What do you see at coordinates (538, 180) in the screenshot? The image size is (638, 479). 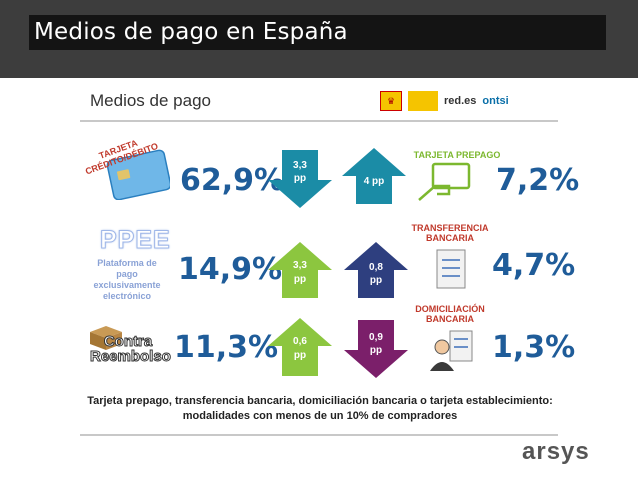 I see `prepaid-percentage: 7,2%` at bounding box center [538, 180].